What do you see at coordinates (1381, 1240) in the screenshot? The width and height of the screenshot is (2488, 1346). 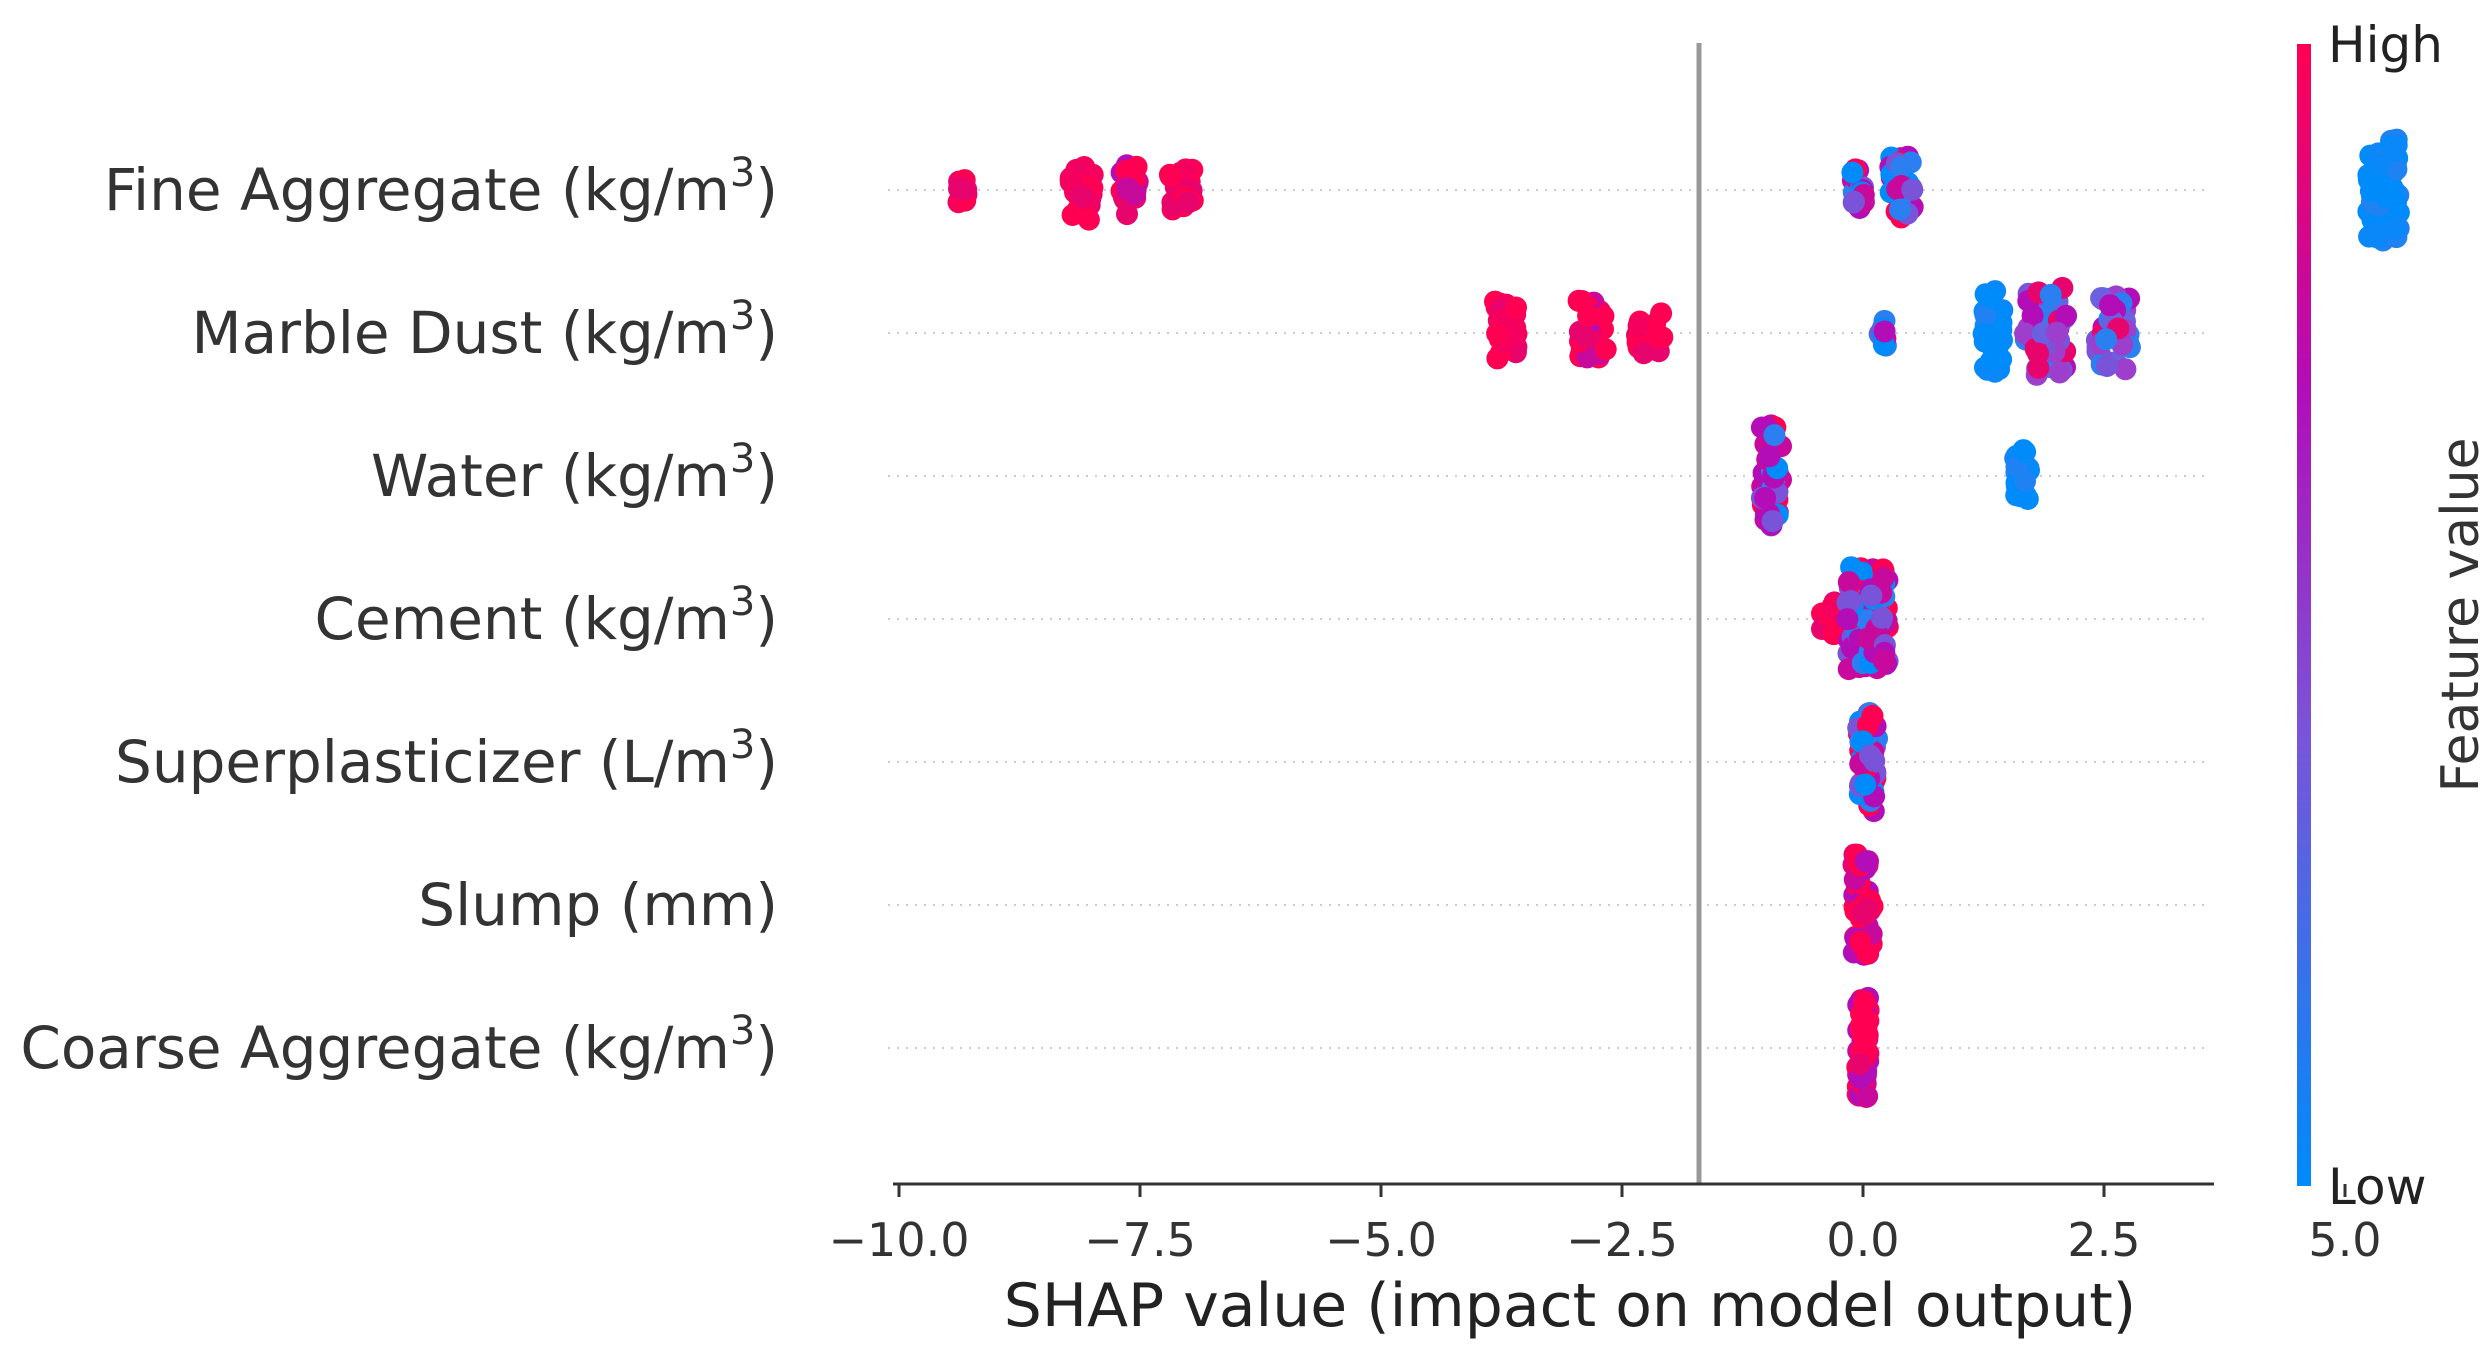 I see `x-tick-label: −5.0` at bounding box center [1381, 1240].